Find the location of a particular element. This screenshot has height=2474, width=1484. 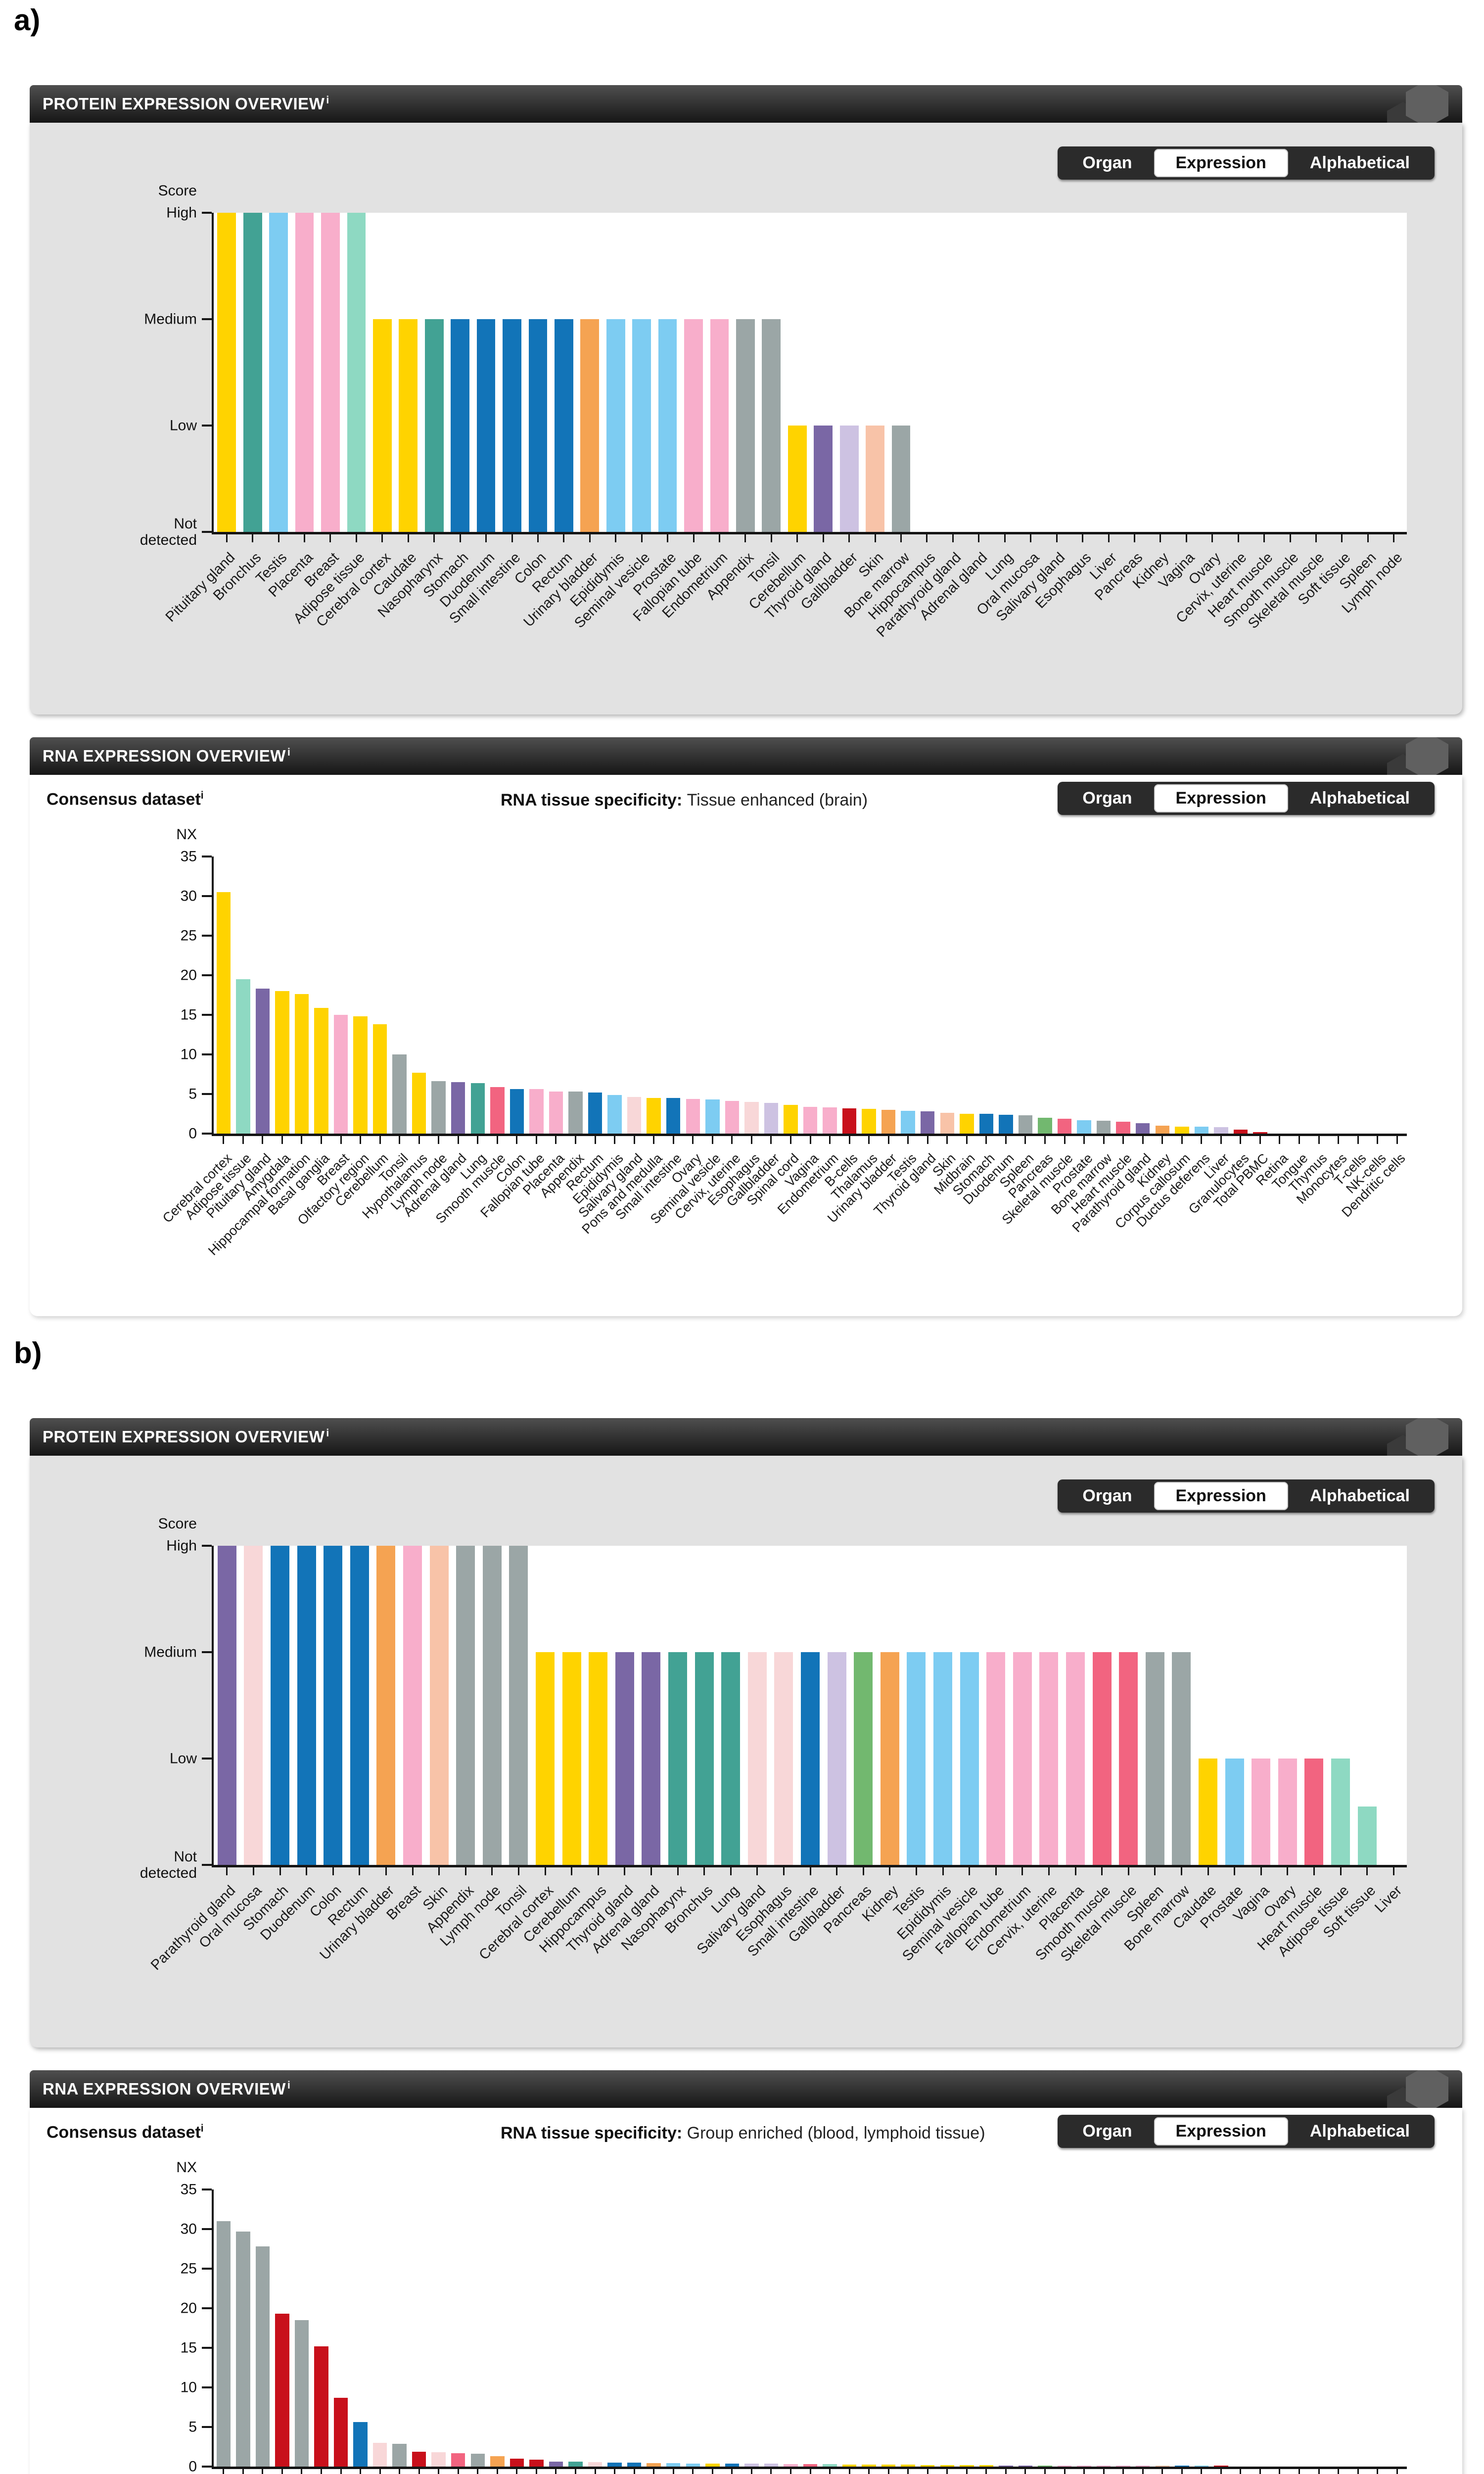

chart-bar-corpus-callosum is located at coordinates (1182, 1130).